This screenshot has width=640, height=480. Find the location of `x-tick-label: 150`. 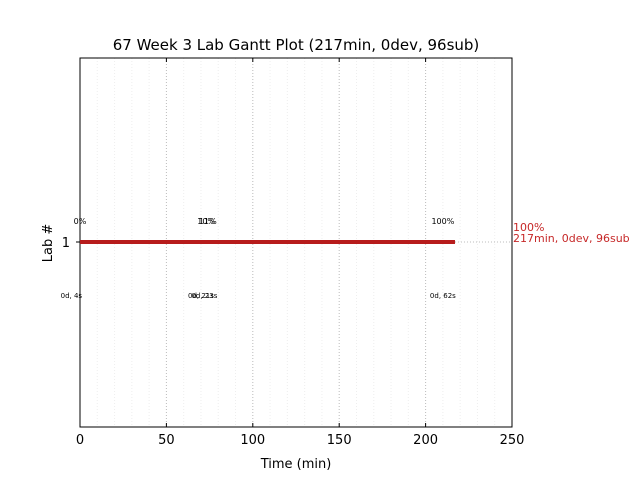

x-tick-label: 150 is located at coordinates (339, 440).